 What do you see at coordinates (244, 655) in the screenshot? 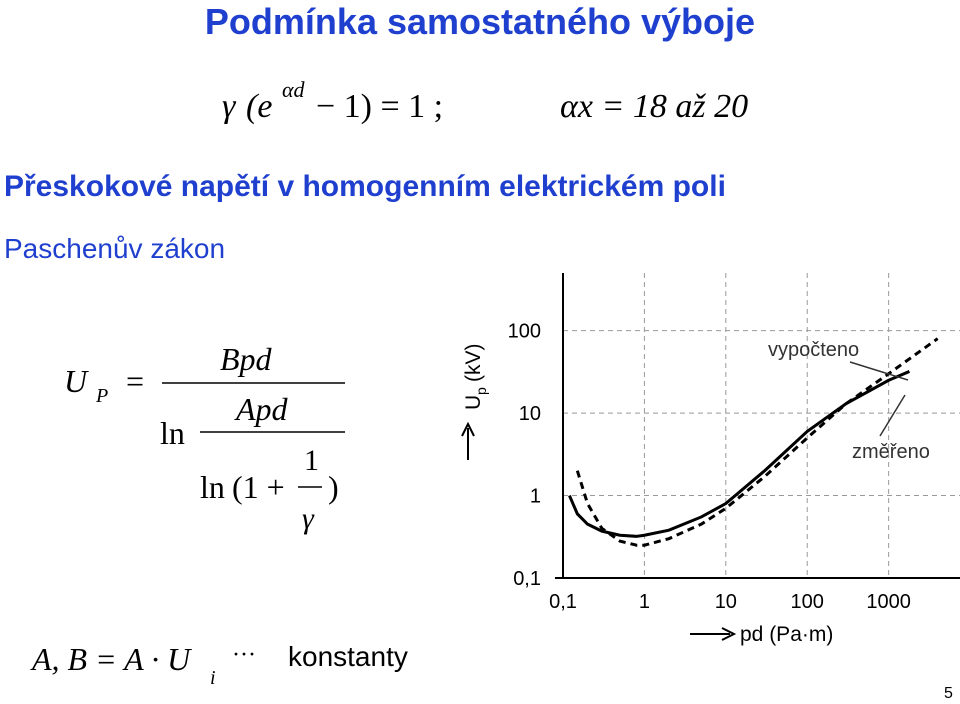
I see `formula: ···` at bounding box center [244, 655].